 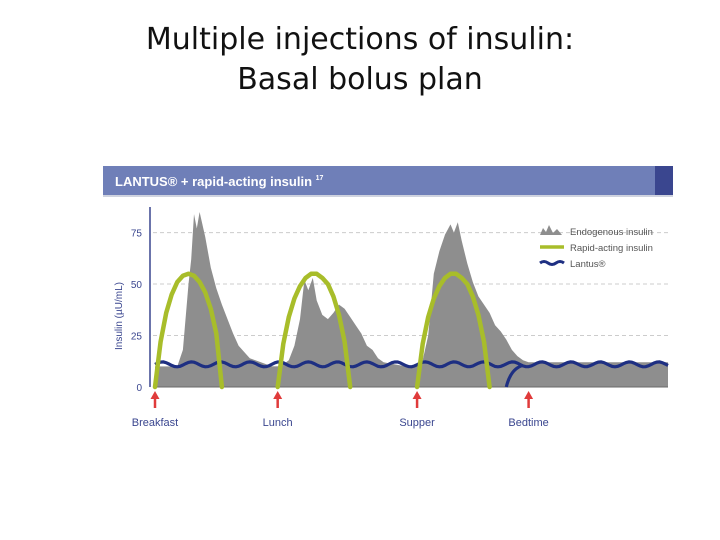 What do you see at coordinates (664, 180) in the screenshot?
I see `chart-title-bar-end` at bounding box center [664, 180].